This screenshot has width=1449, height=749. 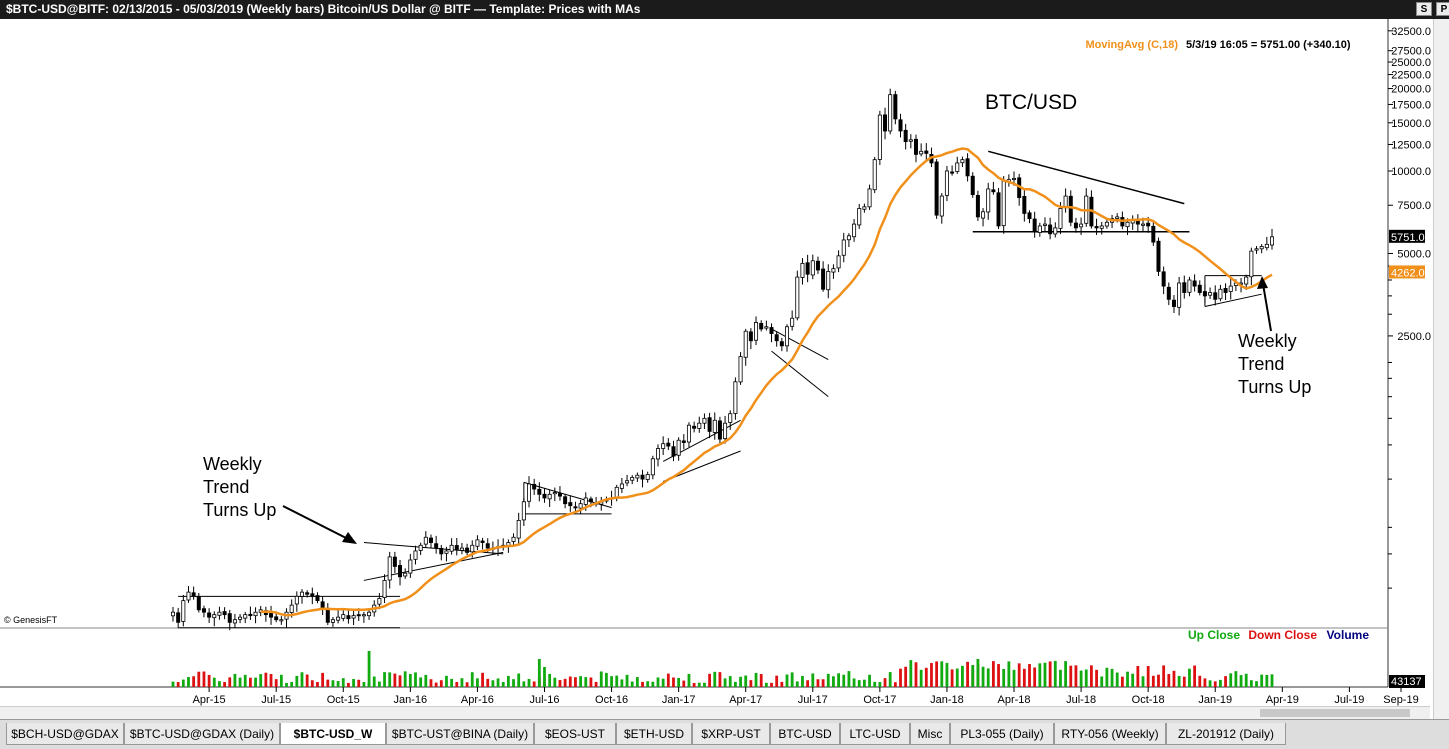 I want to click on horizontal-scrollbar, so click(x=715, y=713).